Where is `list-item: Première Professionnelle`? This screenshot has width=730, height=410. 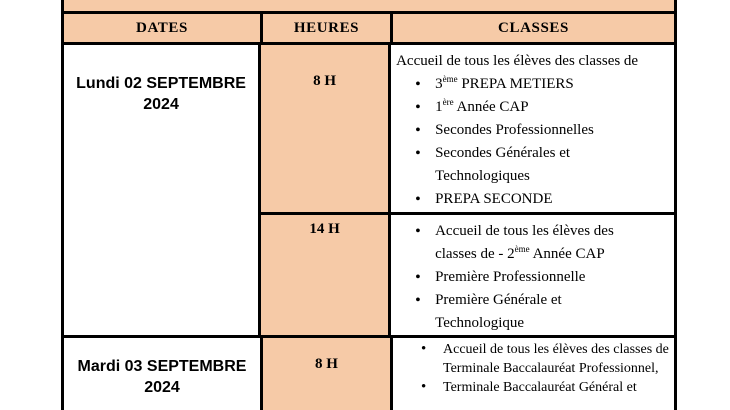
list-item: Première Professionnelle is located at coordinates (532, 277).